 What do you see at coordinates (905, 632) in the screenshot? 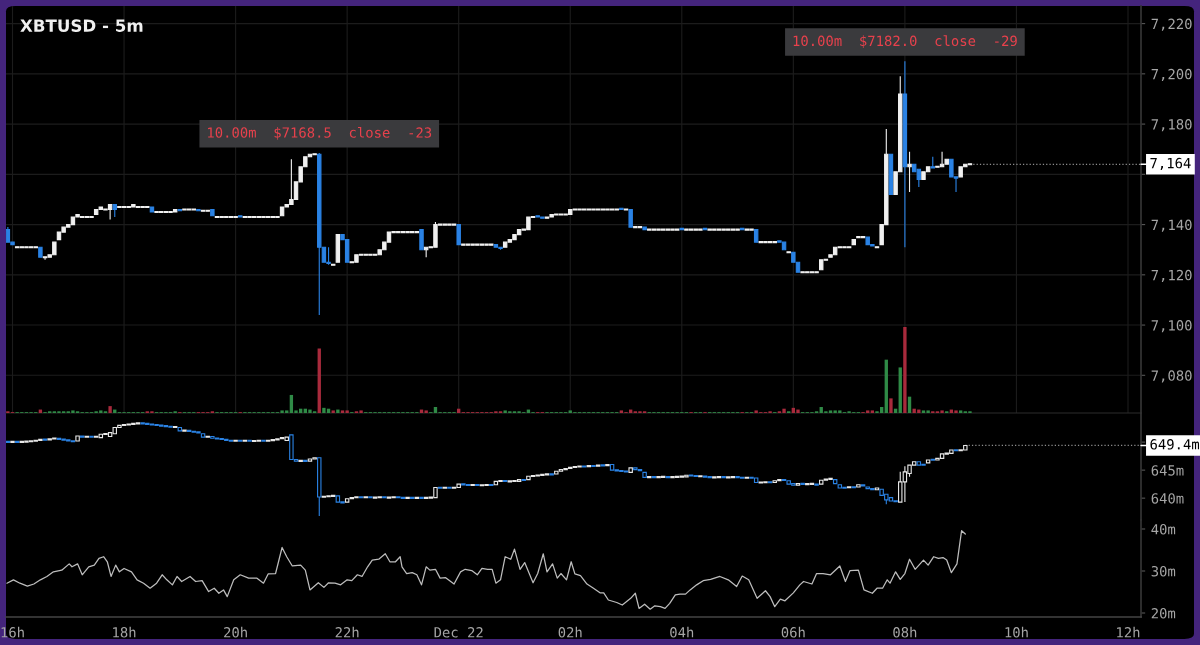
I see `x-tick-label: 08h` at bounding box center [905, 632].